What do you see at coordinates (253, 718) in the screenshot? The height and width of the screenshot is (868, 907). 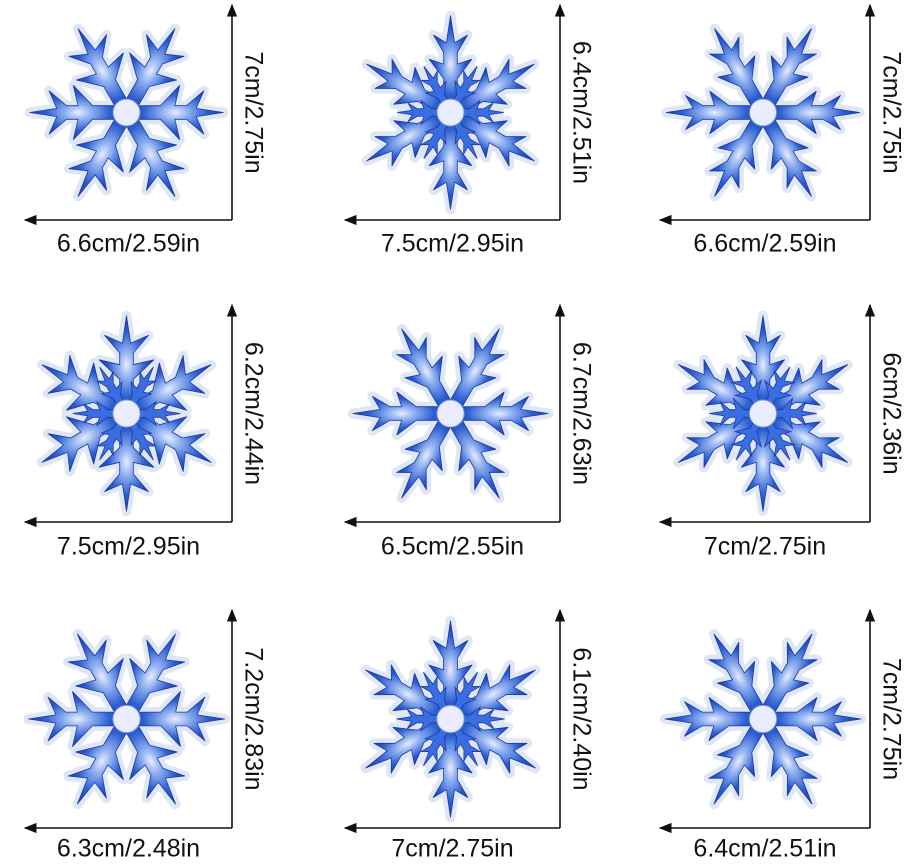 I see `height-label: 7.2cm/2.83in` at bounding box center [253, 718].